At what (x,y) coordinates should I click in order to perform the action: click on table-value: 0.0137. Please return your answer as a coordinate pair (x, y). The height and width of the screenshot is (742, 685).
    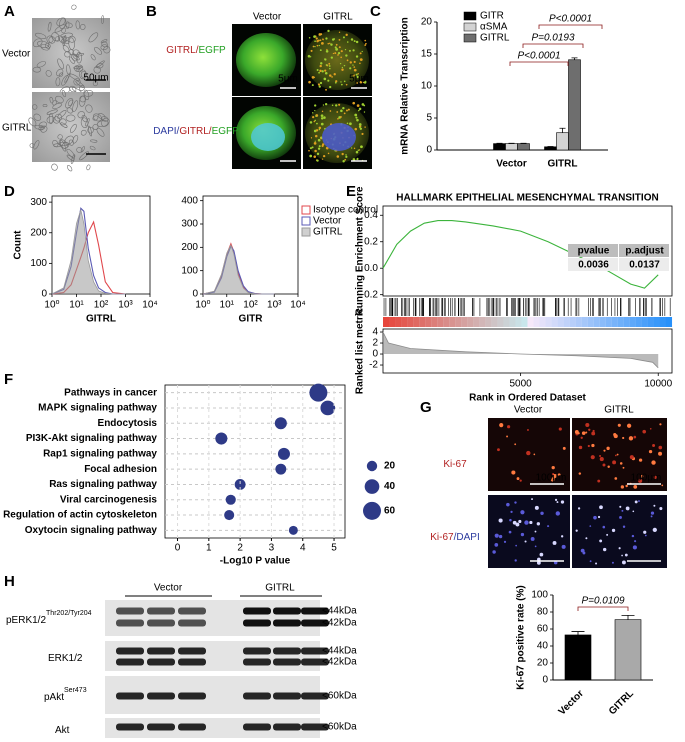
    Looking at the image, I should click on (644, 265).